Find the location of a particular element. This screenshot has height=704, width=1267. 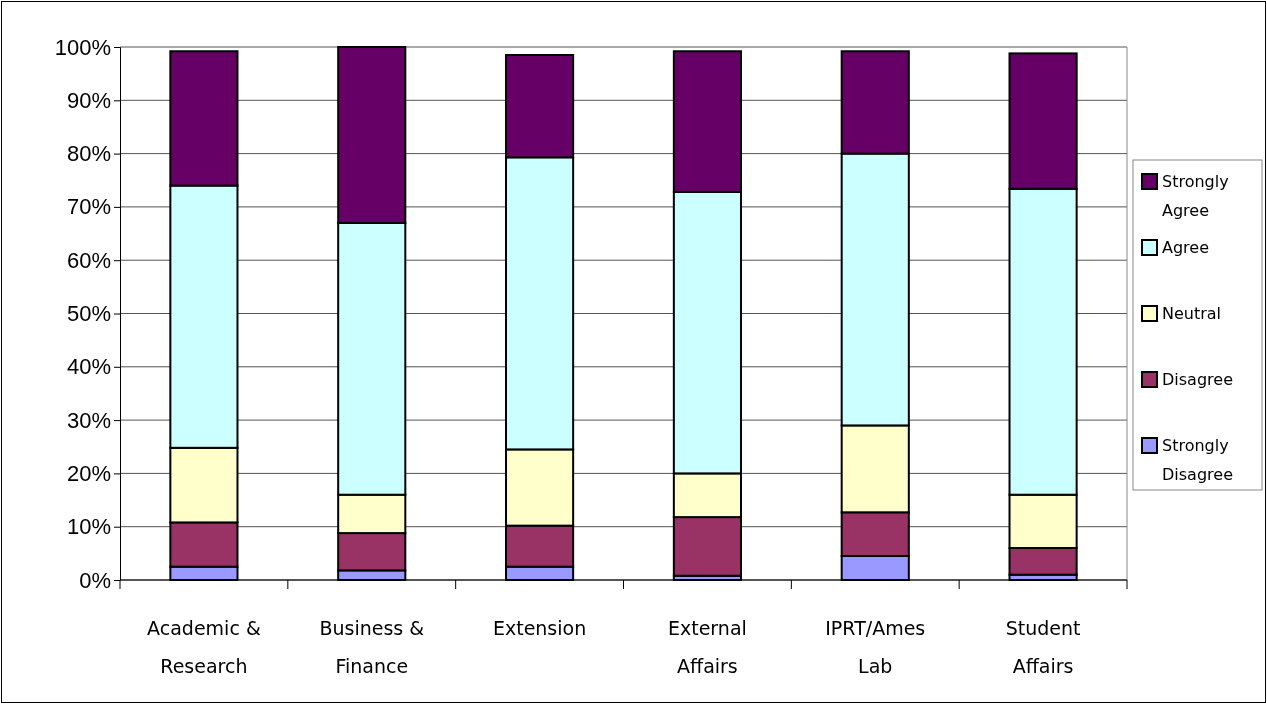

x-tick-label: IPRT/Ames Lab is located at coordinates (875, 647).